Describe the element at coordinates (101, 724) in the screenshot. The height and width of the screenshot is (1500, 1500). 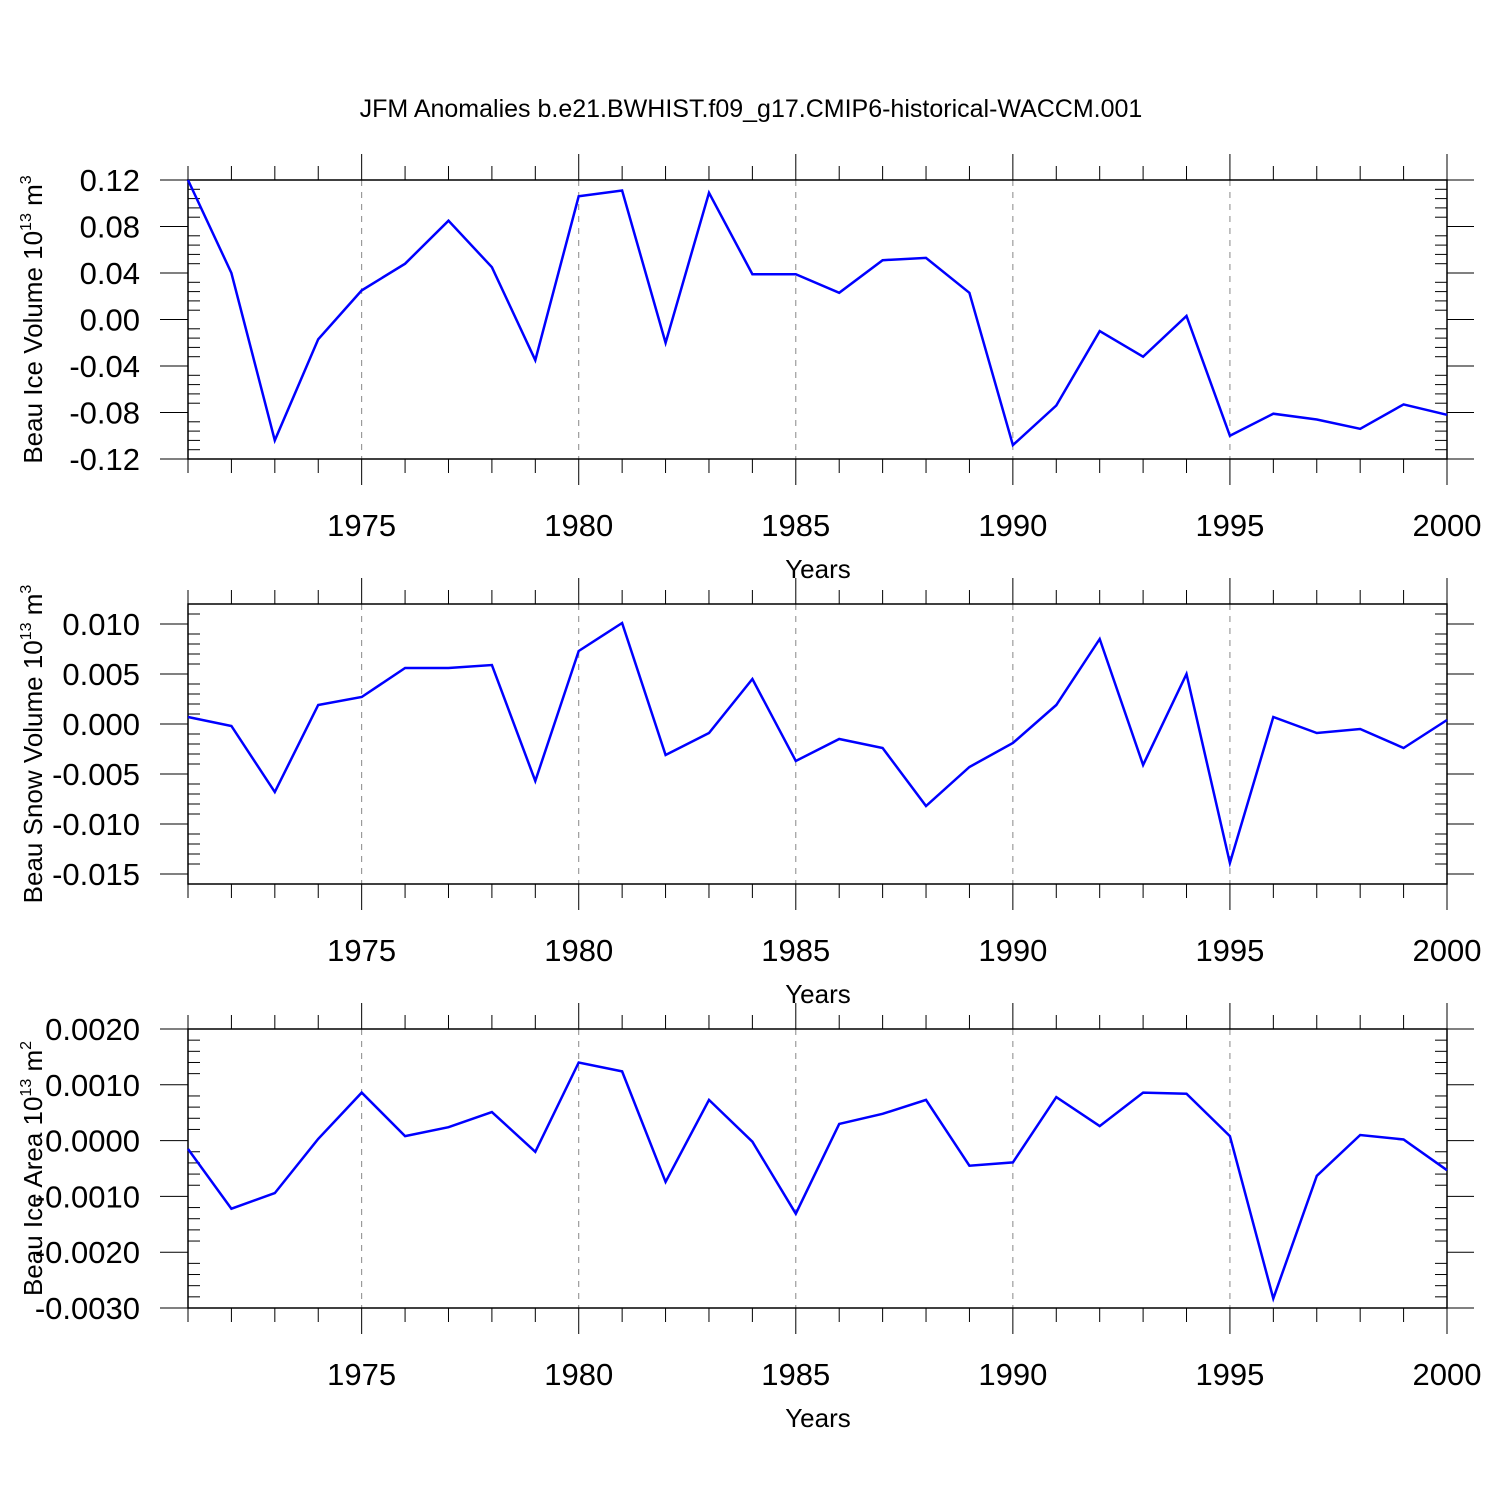
I see `y-tick-label: 0.000` at that location.